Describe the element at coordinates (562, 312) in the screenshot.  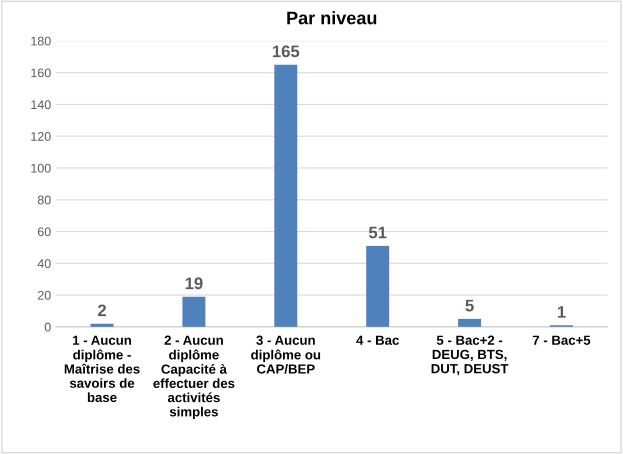
I see `data-label: 1` at that location.